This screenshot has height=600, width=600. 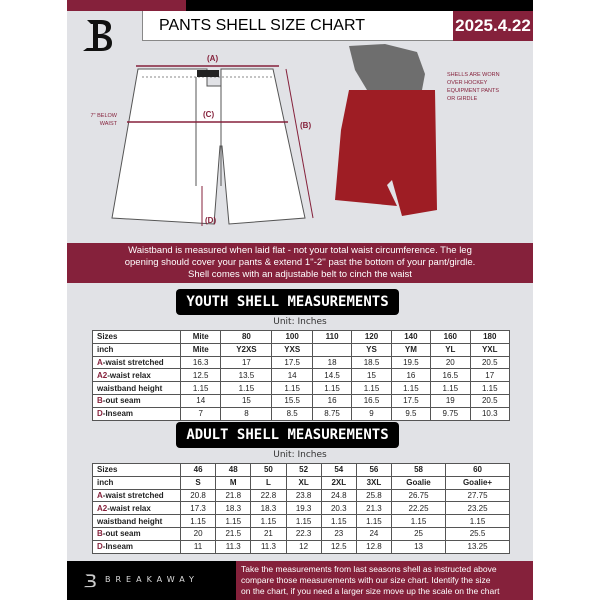 I want to click on table-cell: 23.8, so click(x=303, y=495).